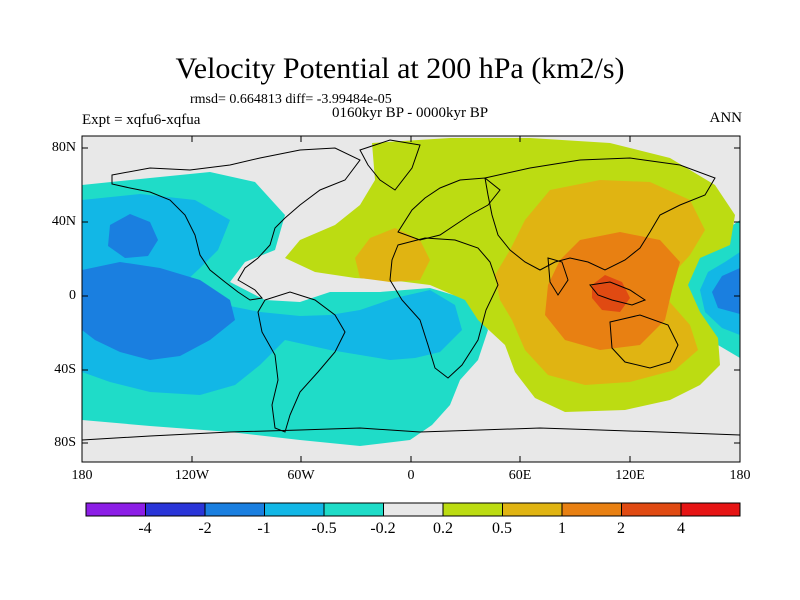 Image resolution: width=800 pixels, height=600 pixels. What do you see at coordinates (621, 528) in the screenshot?
I see `colorbar-label-2: 2` at bounding box center [621, 528].